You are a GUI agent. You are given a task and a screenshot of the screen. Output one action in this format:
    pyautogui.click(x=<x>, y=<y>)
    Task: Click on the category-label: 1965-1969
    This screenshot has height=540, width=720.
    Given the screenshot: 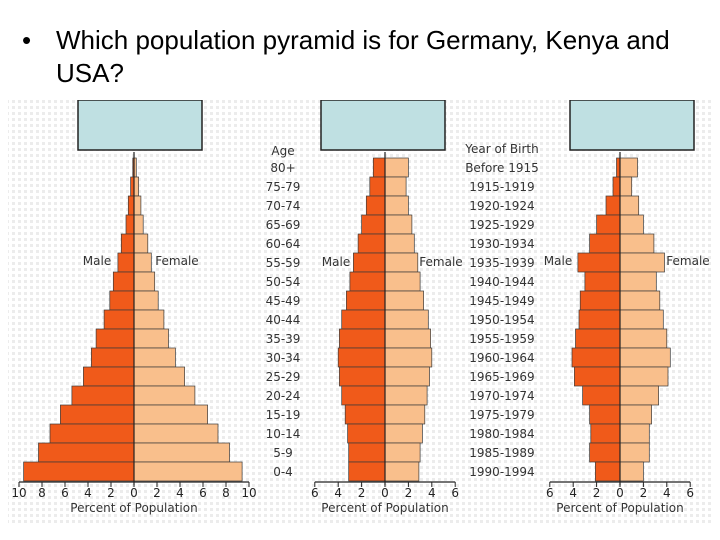 What is the action you would take?
    pyautogui.click(x=501, y=377)
    